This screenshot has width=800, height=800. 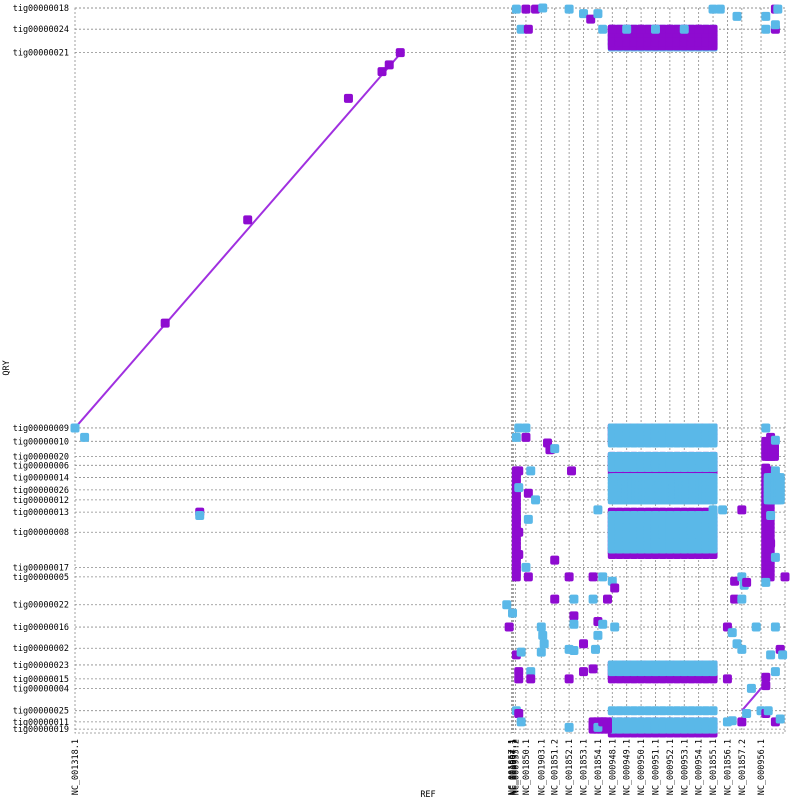 I want to click on y-tick-label: tig00000012, so click(x=41, y=501).